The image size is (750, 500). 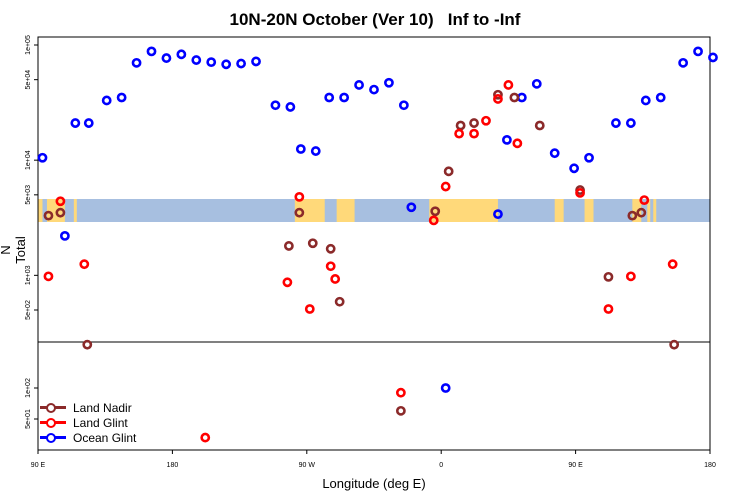 What do you see at coordinates (28, 195) in the screenshot?
I see `y-tick-label: 5e+03` at bounding box center [28, 195].